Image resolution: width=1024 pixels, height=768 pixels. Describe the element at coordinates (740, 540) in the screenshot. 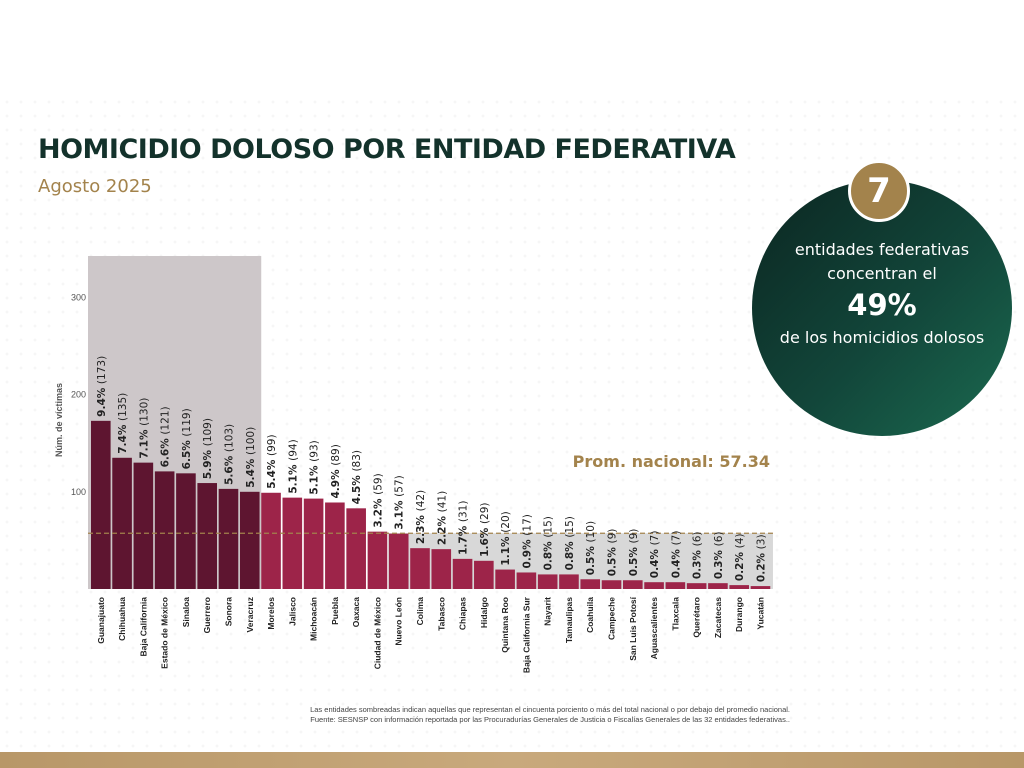

I see `data-label-count: (4)` at that location.